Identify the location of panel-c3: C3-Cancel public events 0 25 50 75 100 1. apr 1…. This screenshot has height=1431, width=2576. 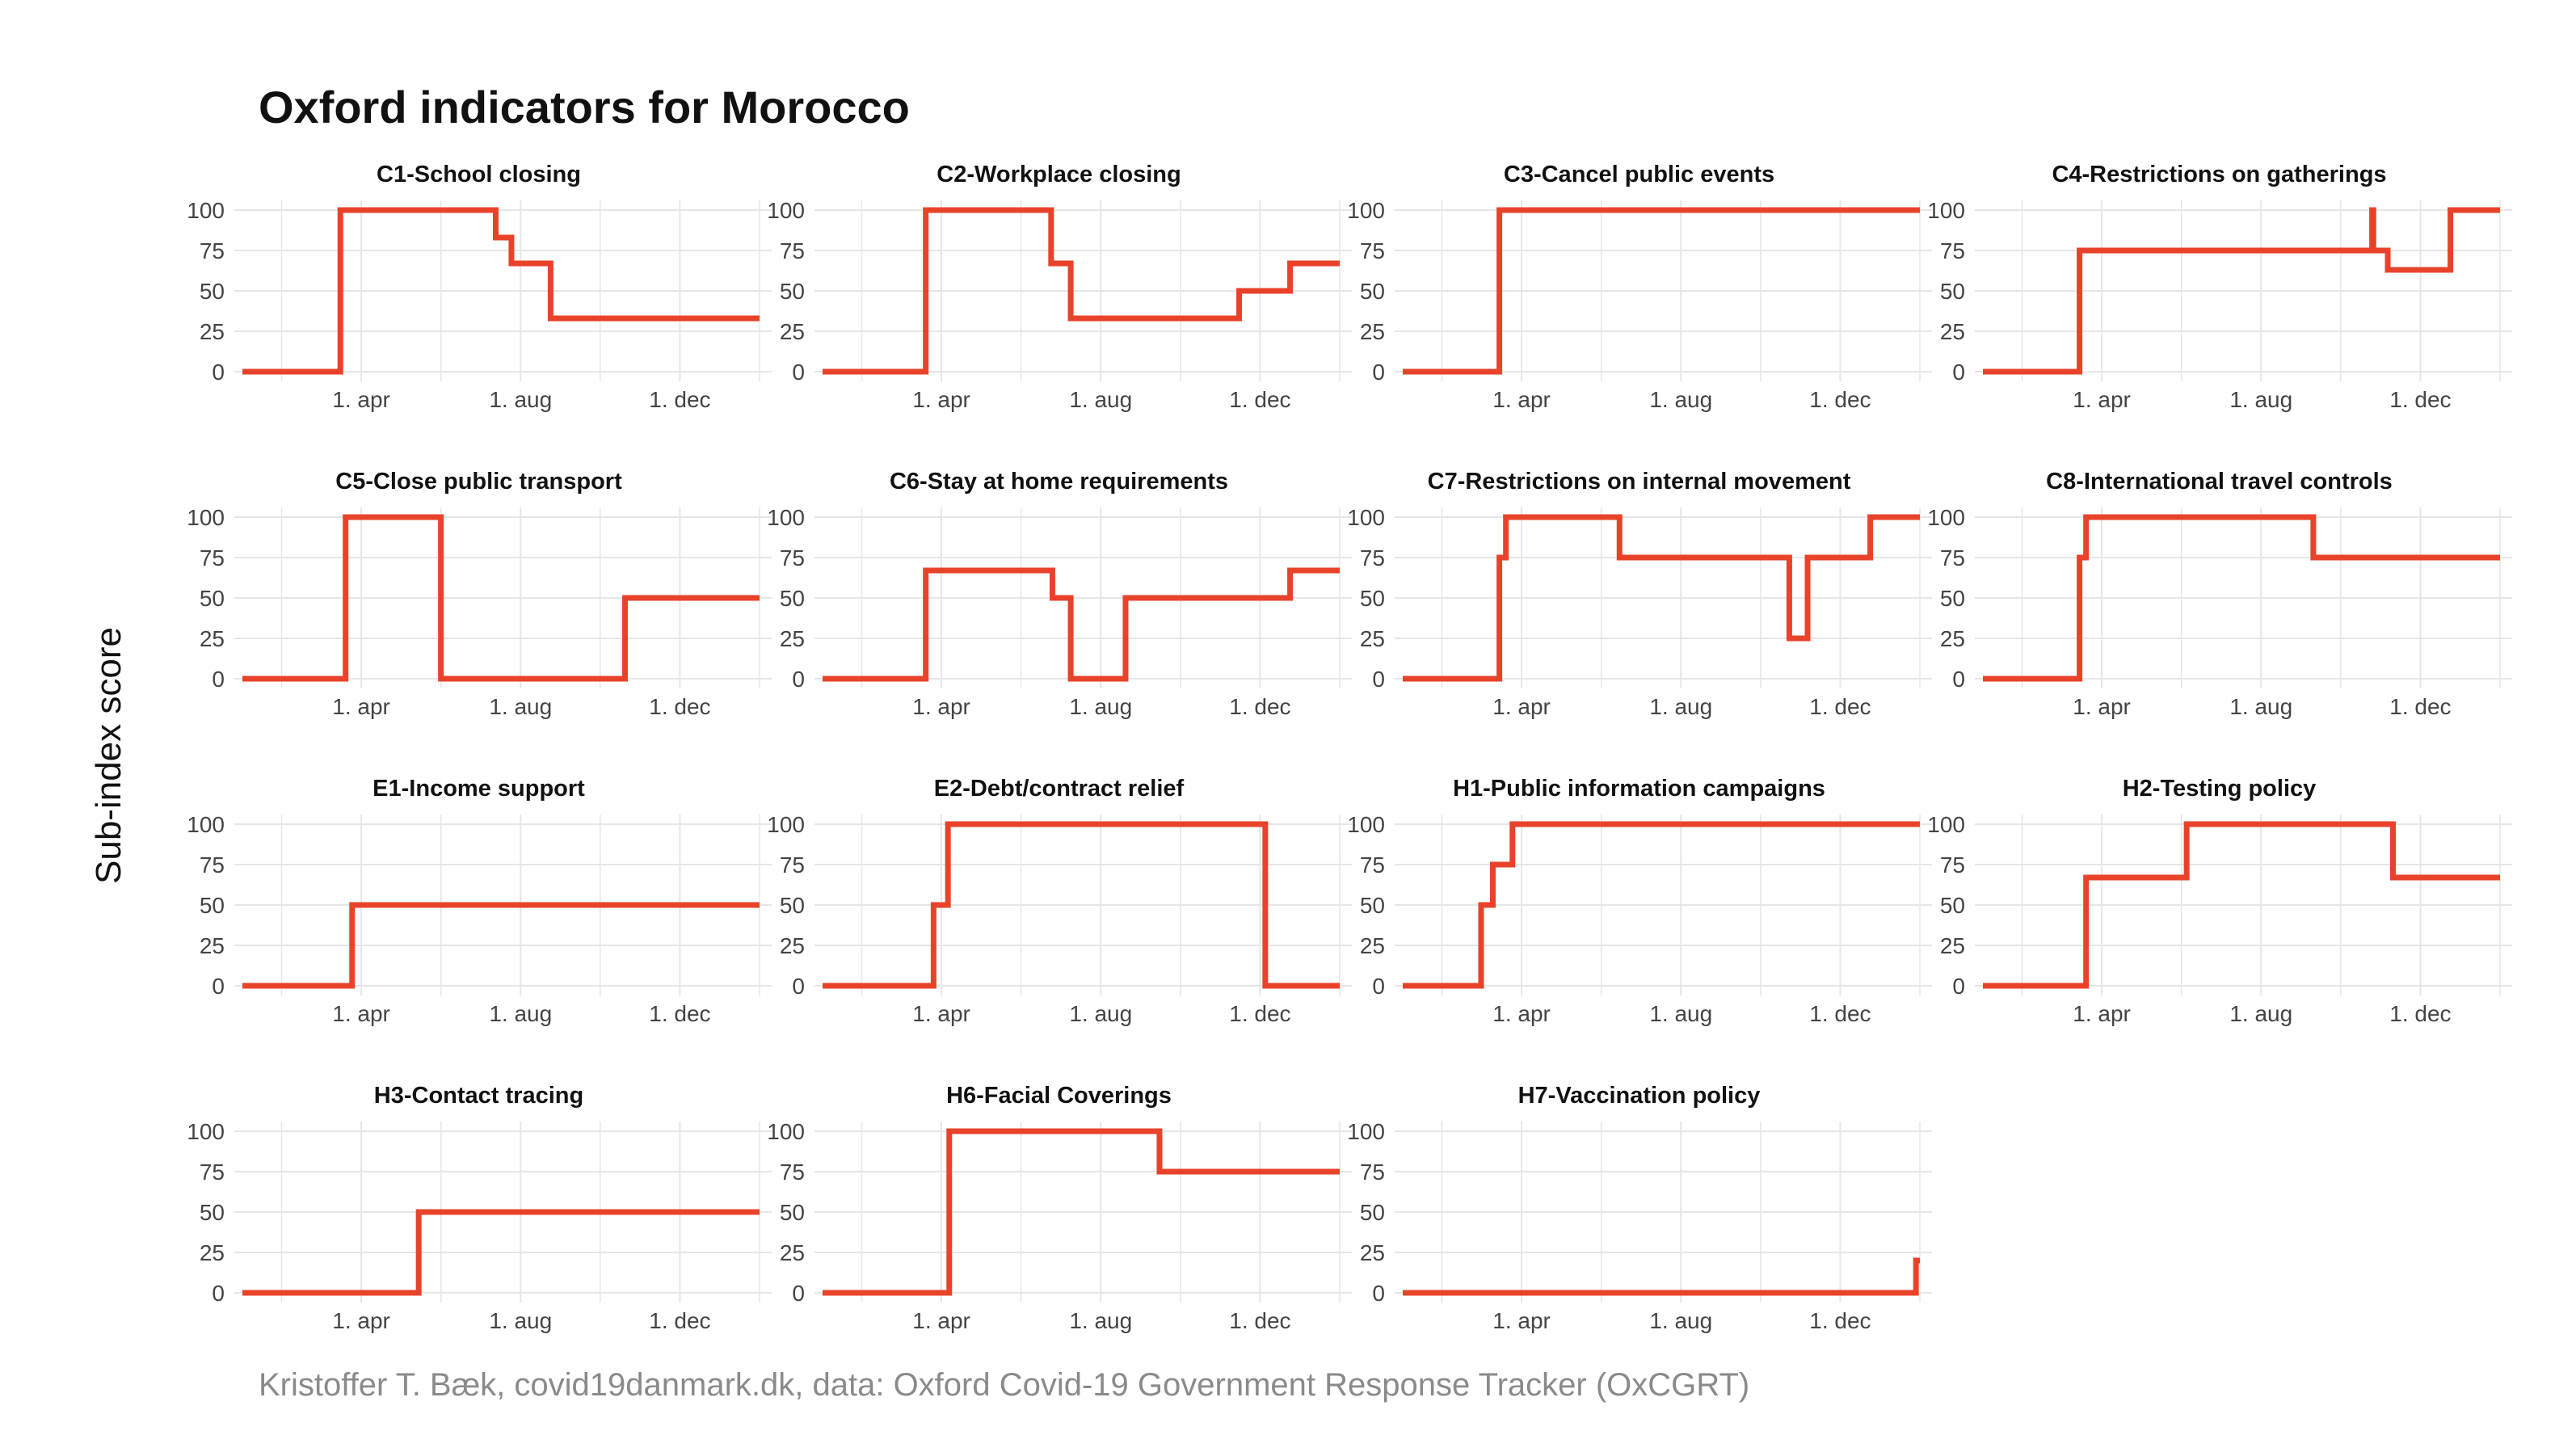
(1639, 311).